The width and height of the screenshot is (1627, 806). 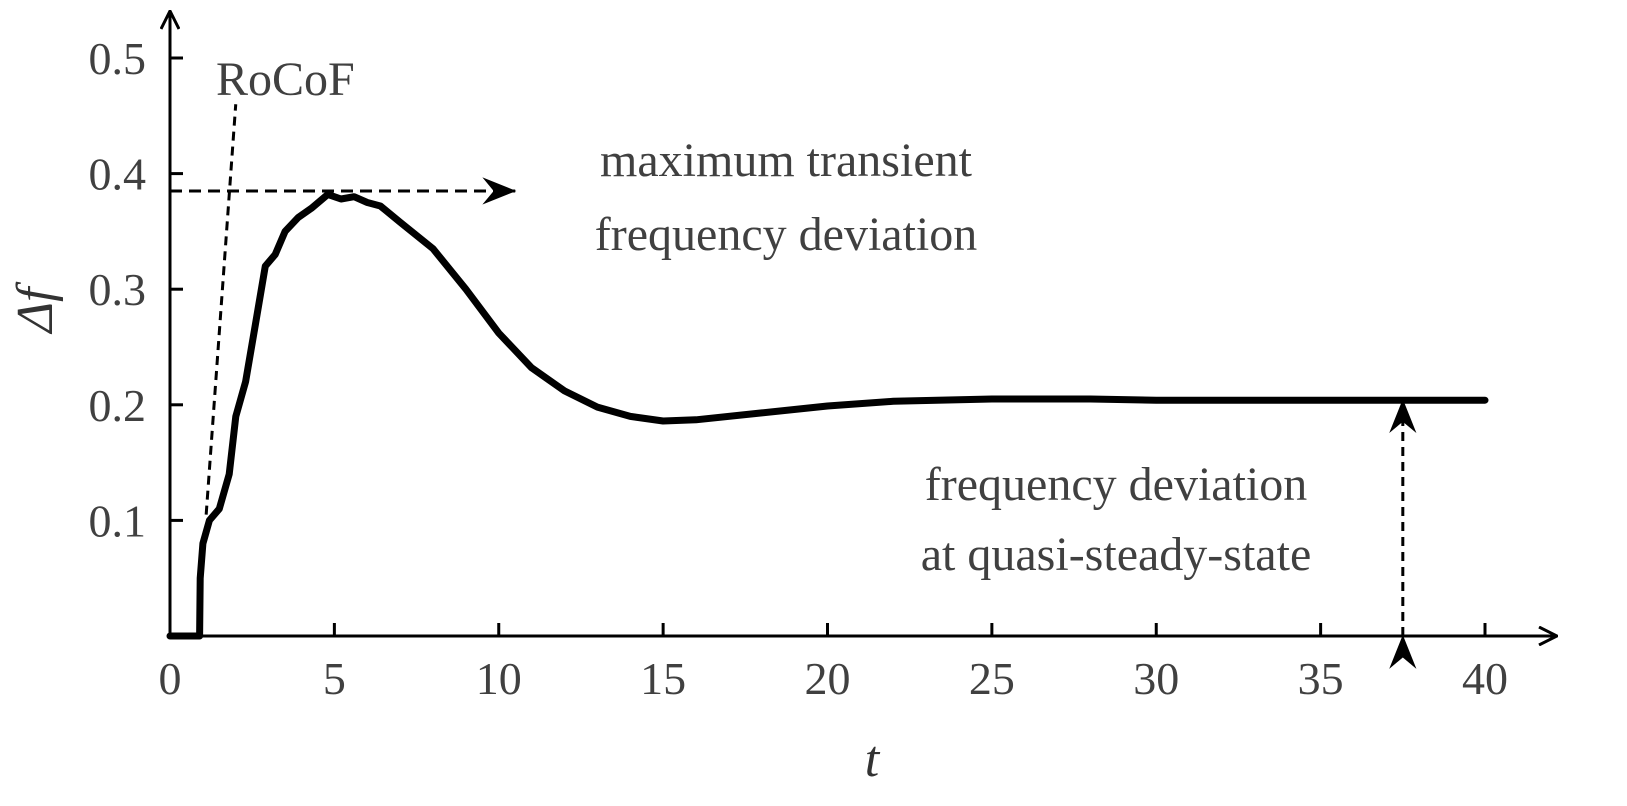 What do you see at coordinates (992, 678) in the screenshot?
I see `x-tick-label: 25` at bounding box center [992, 678].